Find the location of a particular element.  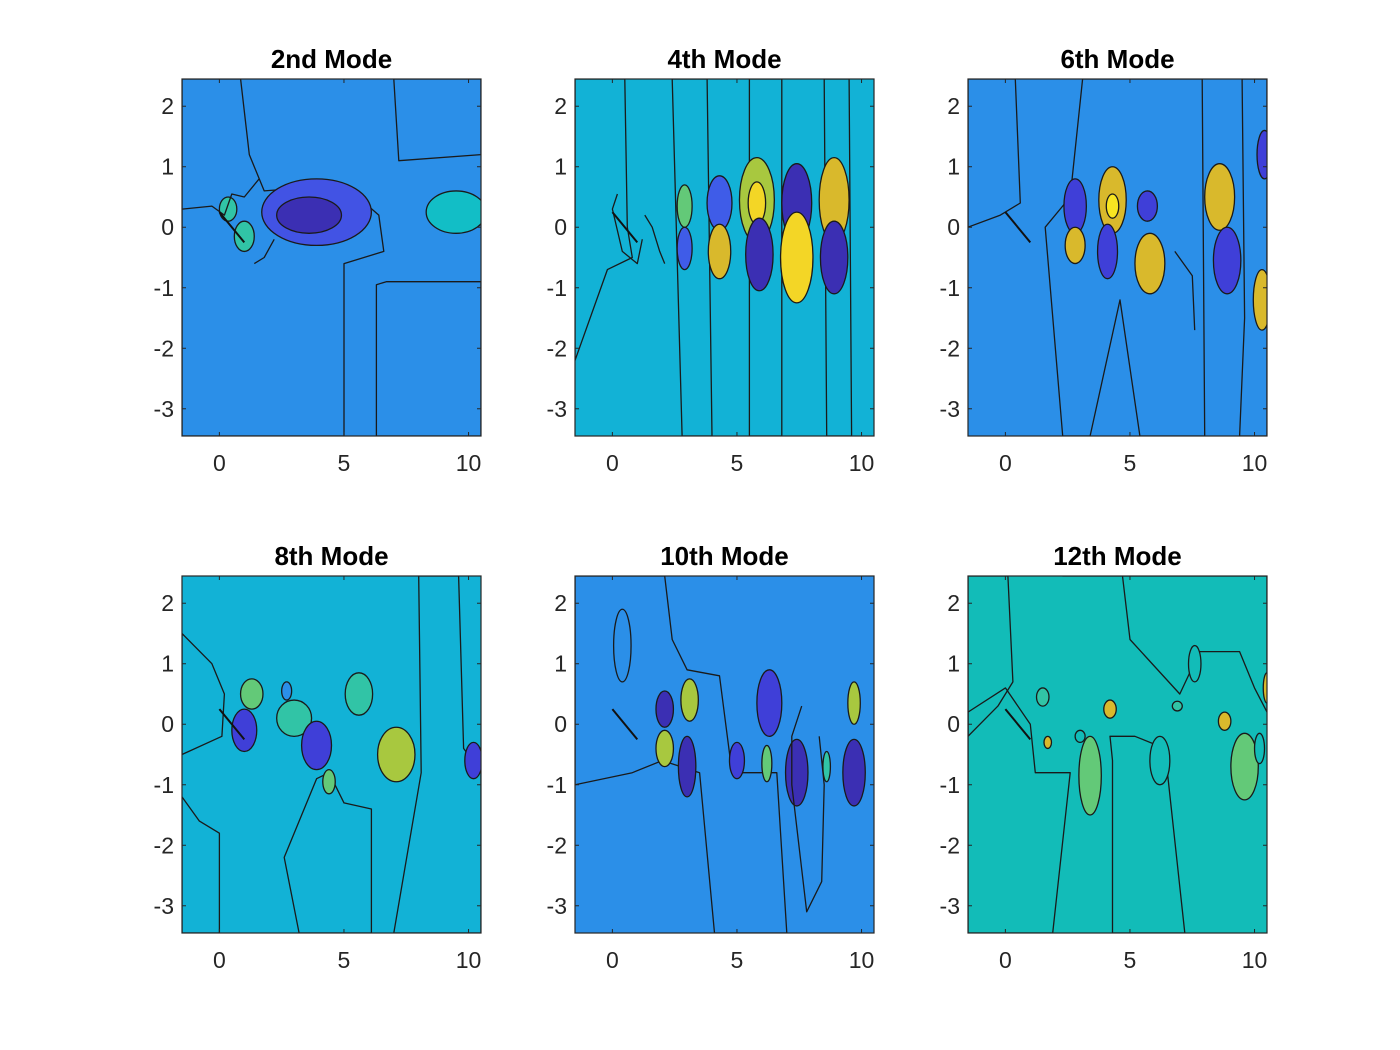

mode-panel-3: 6th Mode 0 5 10 -3 -2 -1 0 1 2 is located at coordinates (1104, 260).